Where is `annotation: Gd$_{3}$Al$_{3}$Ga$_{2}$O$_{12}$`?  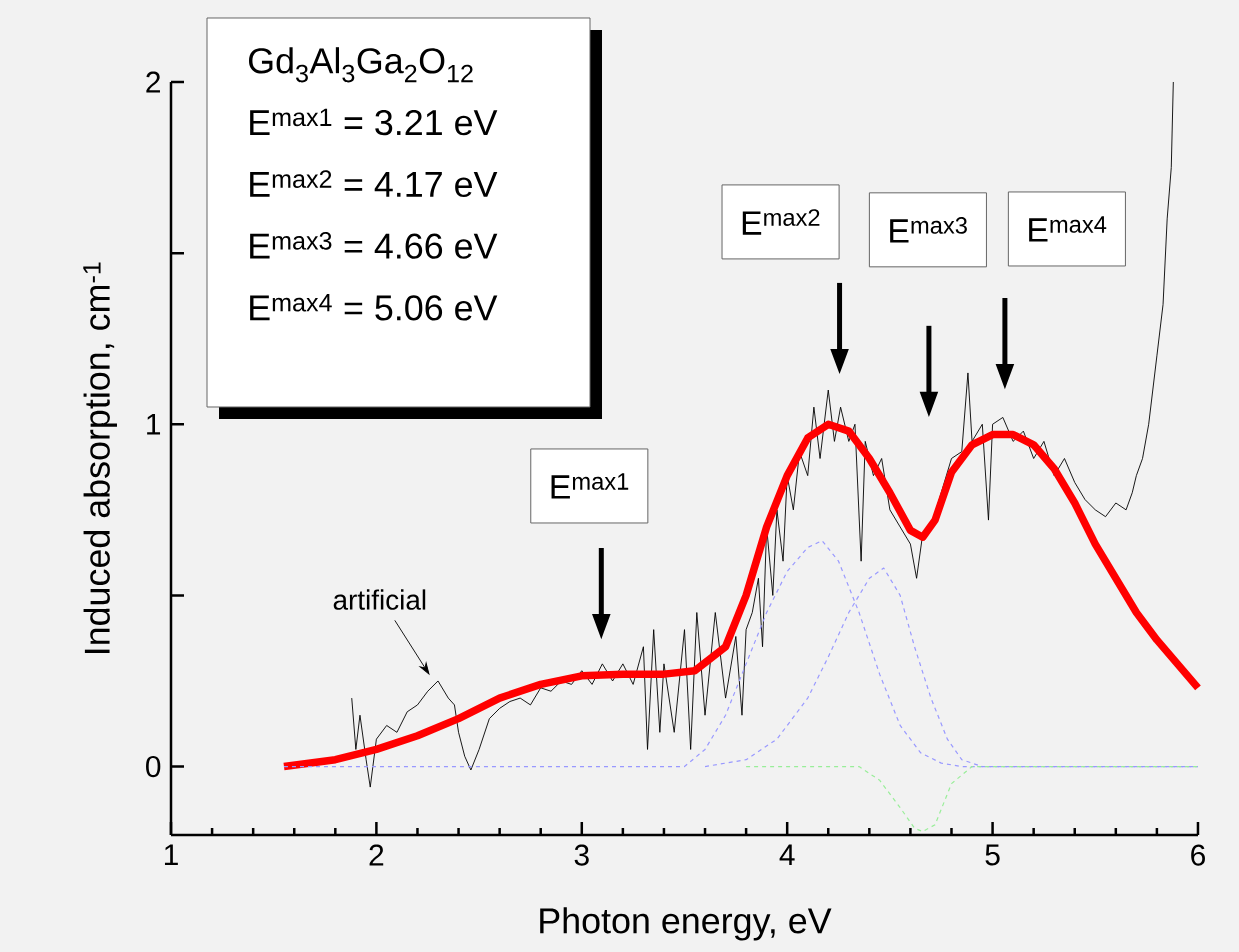 annotation: Gd$_{3}$Al$_{3}$Ga$_{2}$O$_{12}$ is located at coordinates (361, 65).